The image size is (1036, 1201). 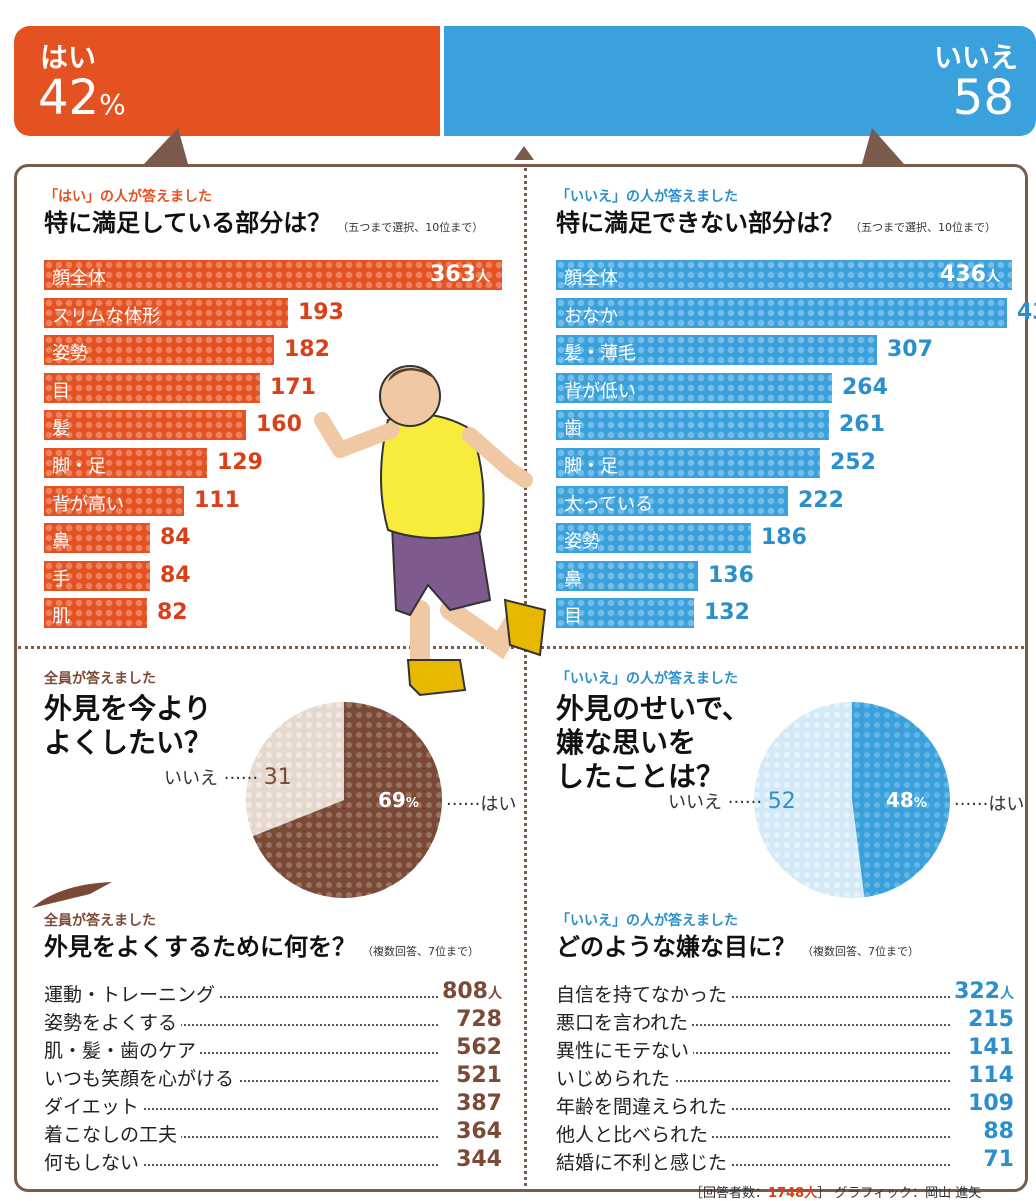 What do you see at coordinates (615, 1077) in the screenshot?
I see `list-label: いじめられた` at bounding box center [615, 1077].